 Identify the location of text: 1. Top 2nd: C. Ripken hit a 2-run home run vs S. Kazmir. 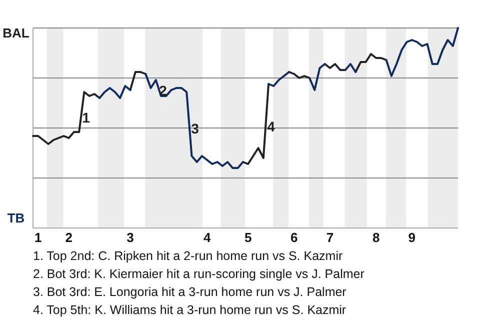
(188, 256).